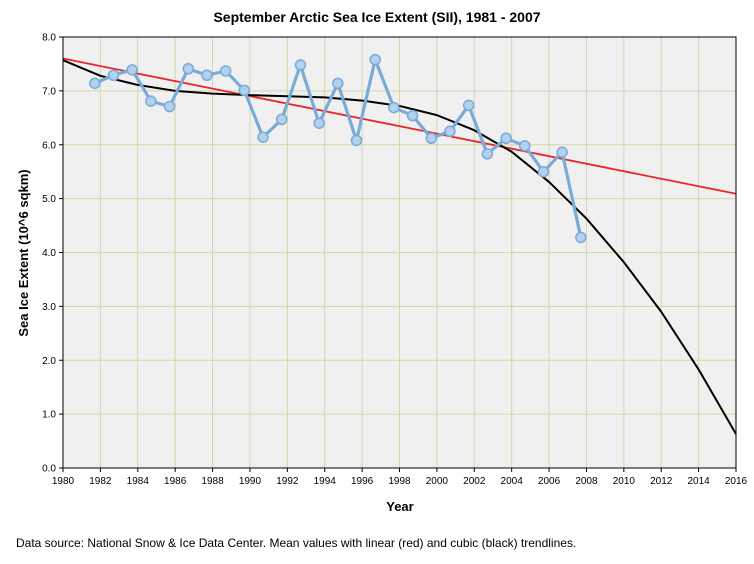 This screenshot has width=754, height=564. I want to click on x-tick-label: 2014, so click(698, 481).